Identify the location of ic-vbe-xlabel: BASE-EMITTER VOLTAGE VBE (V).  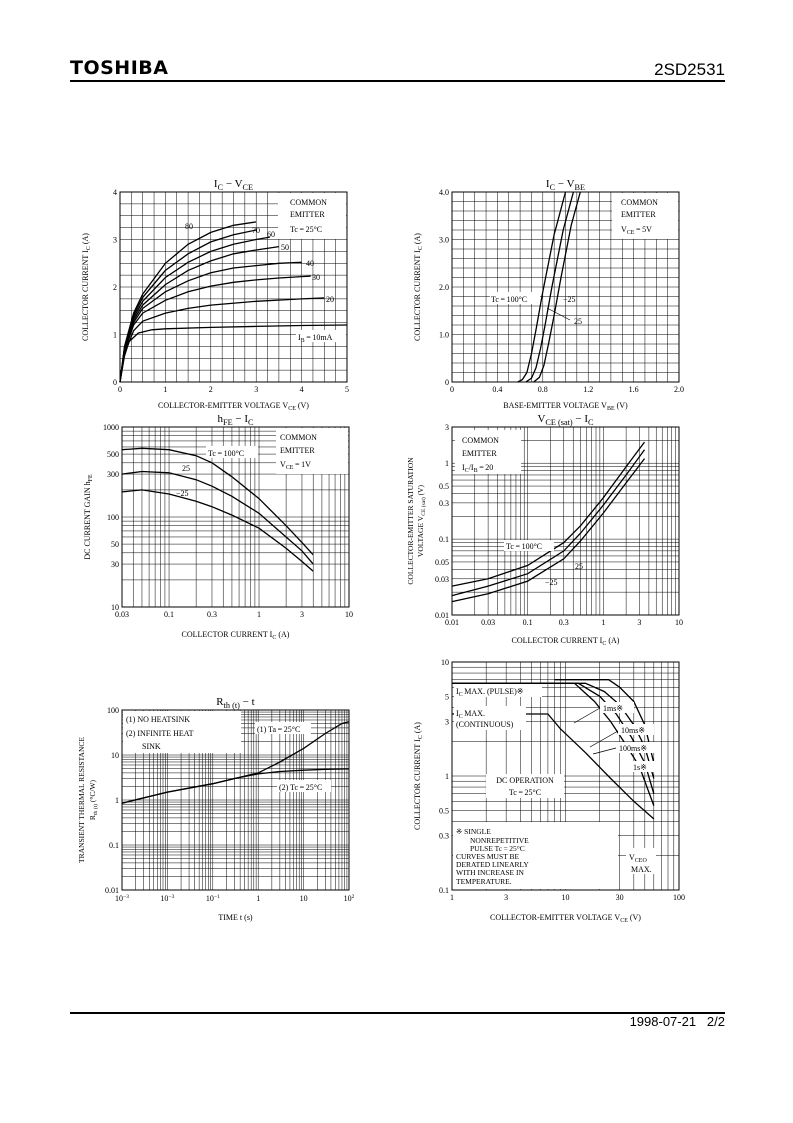
(565, 406).